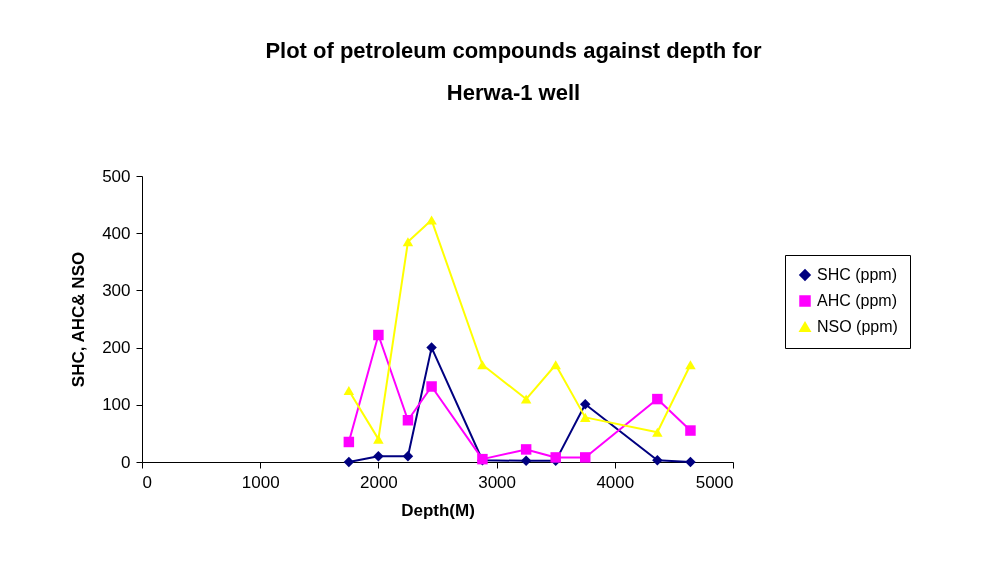 The image size is (1005, 588). What do you see at coordinates (615, 482) in the screenshot?
I see `x-tick-label: 4000` at bounding box center [615, 482].